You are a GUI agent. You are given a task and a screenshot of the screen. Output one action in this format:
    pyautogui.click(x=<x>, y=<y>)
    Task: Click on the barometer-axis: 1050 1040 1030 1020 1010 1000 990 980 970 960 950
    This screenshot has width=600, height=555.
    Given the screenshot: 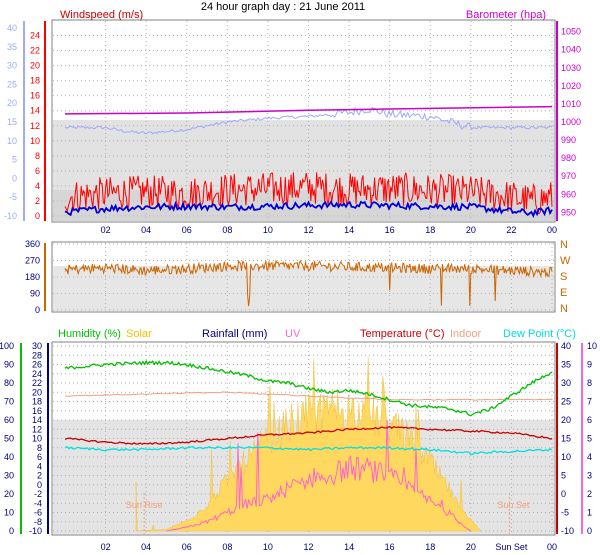 What is the action you would take?
    pyautogui.click(x=568, y=121)
    